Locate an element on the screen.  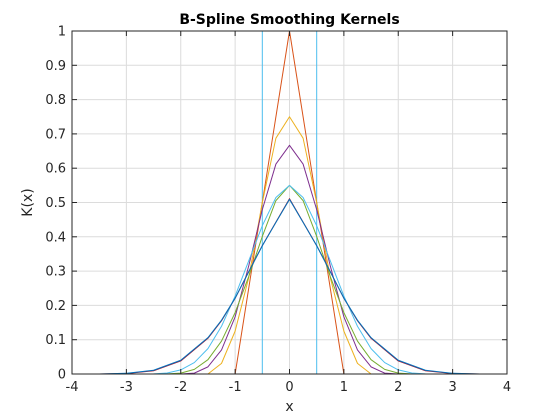
x-tick-label: 3 is located at coordinates (452, 387).